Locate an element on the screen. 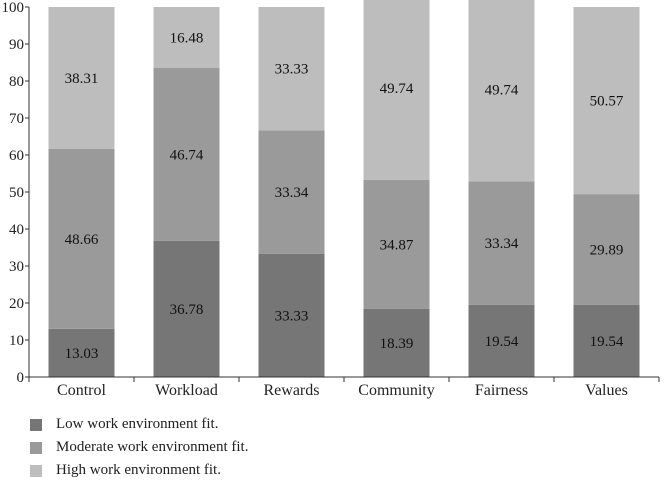 The image size is (664, 484). value-label-high-fairness: 49.74 is located at coordinates (502, 90).